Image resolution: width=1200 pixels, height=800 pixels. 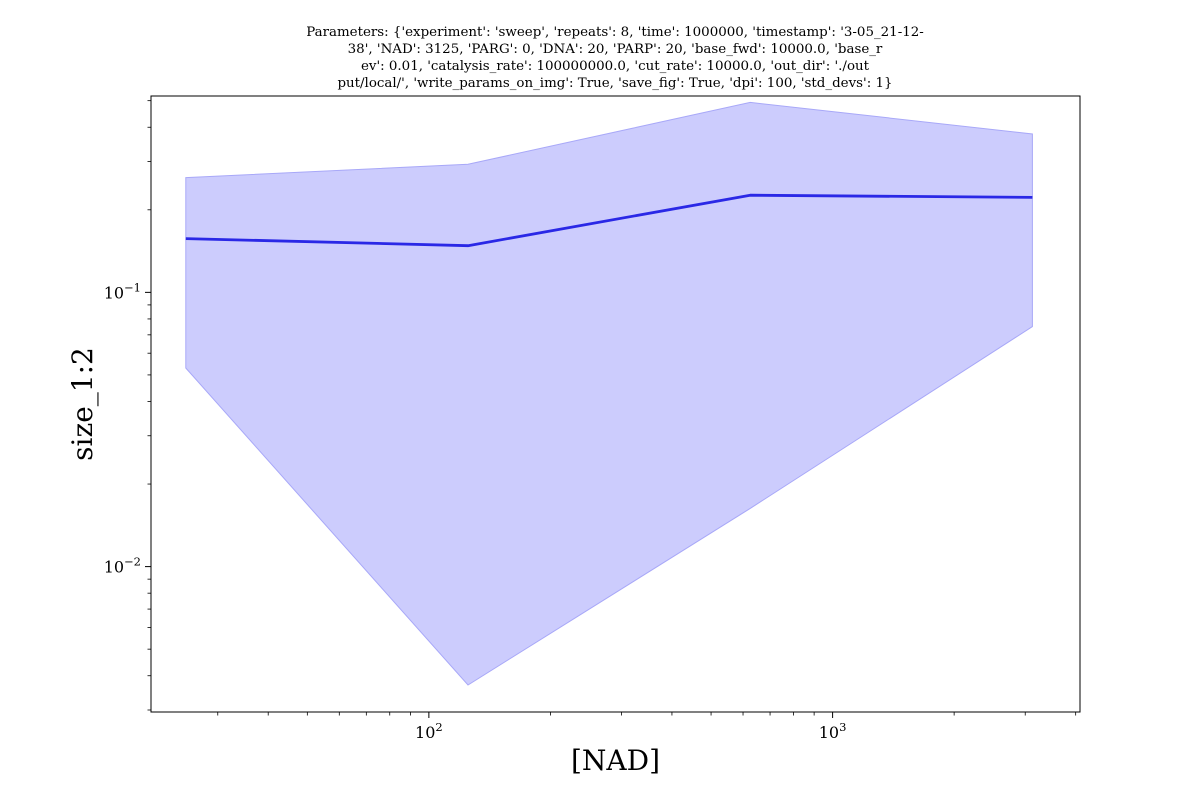 What do you see at coordinates (122, 291) in the screenshot?
I see `y-tick-label: 10⁻¹` at bounding box center [122, 291].